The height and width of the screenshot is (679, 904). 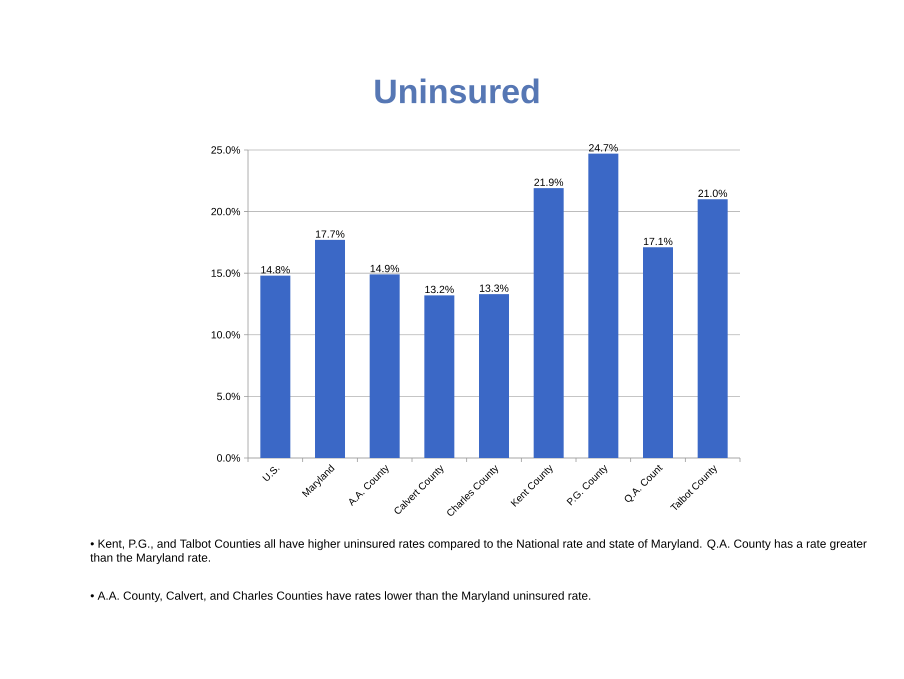 I want to click on data-label: 21.9%, so click(x=549, y=182).